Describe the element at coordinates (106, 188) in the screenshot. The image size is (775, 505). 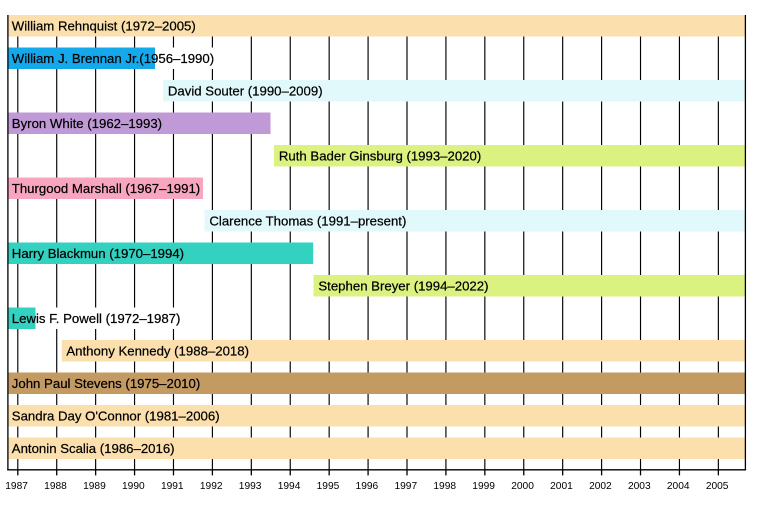
I see `svg-text: Thurgood Marshall (1967–1991)` at that location.